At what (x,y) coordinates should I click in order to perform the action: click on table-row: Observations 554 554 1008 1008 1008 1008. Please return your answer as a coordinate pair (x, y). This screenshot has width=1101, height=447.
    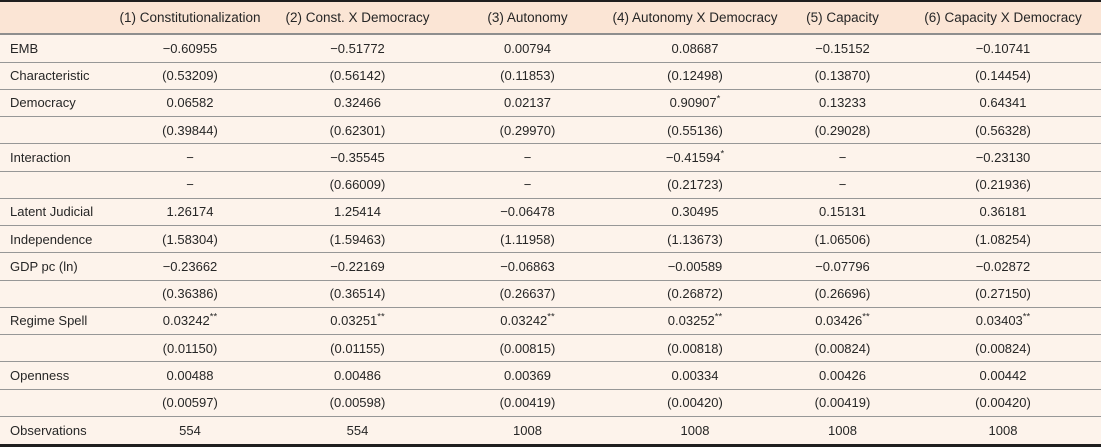
    Looking at the image, I should click on (550, 430).